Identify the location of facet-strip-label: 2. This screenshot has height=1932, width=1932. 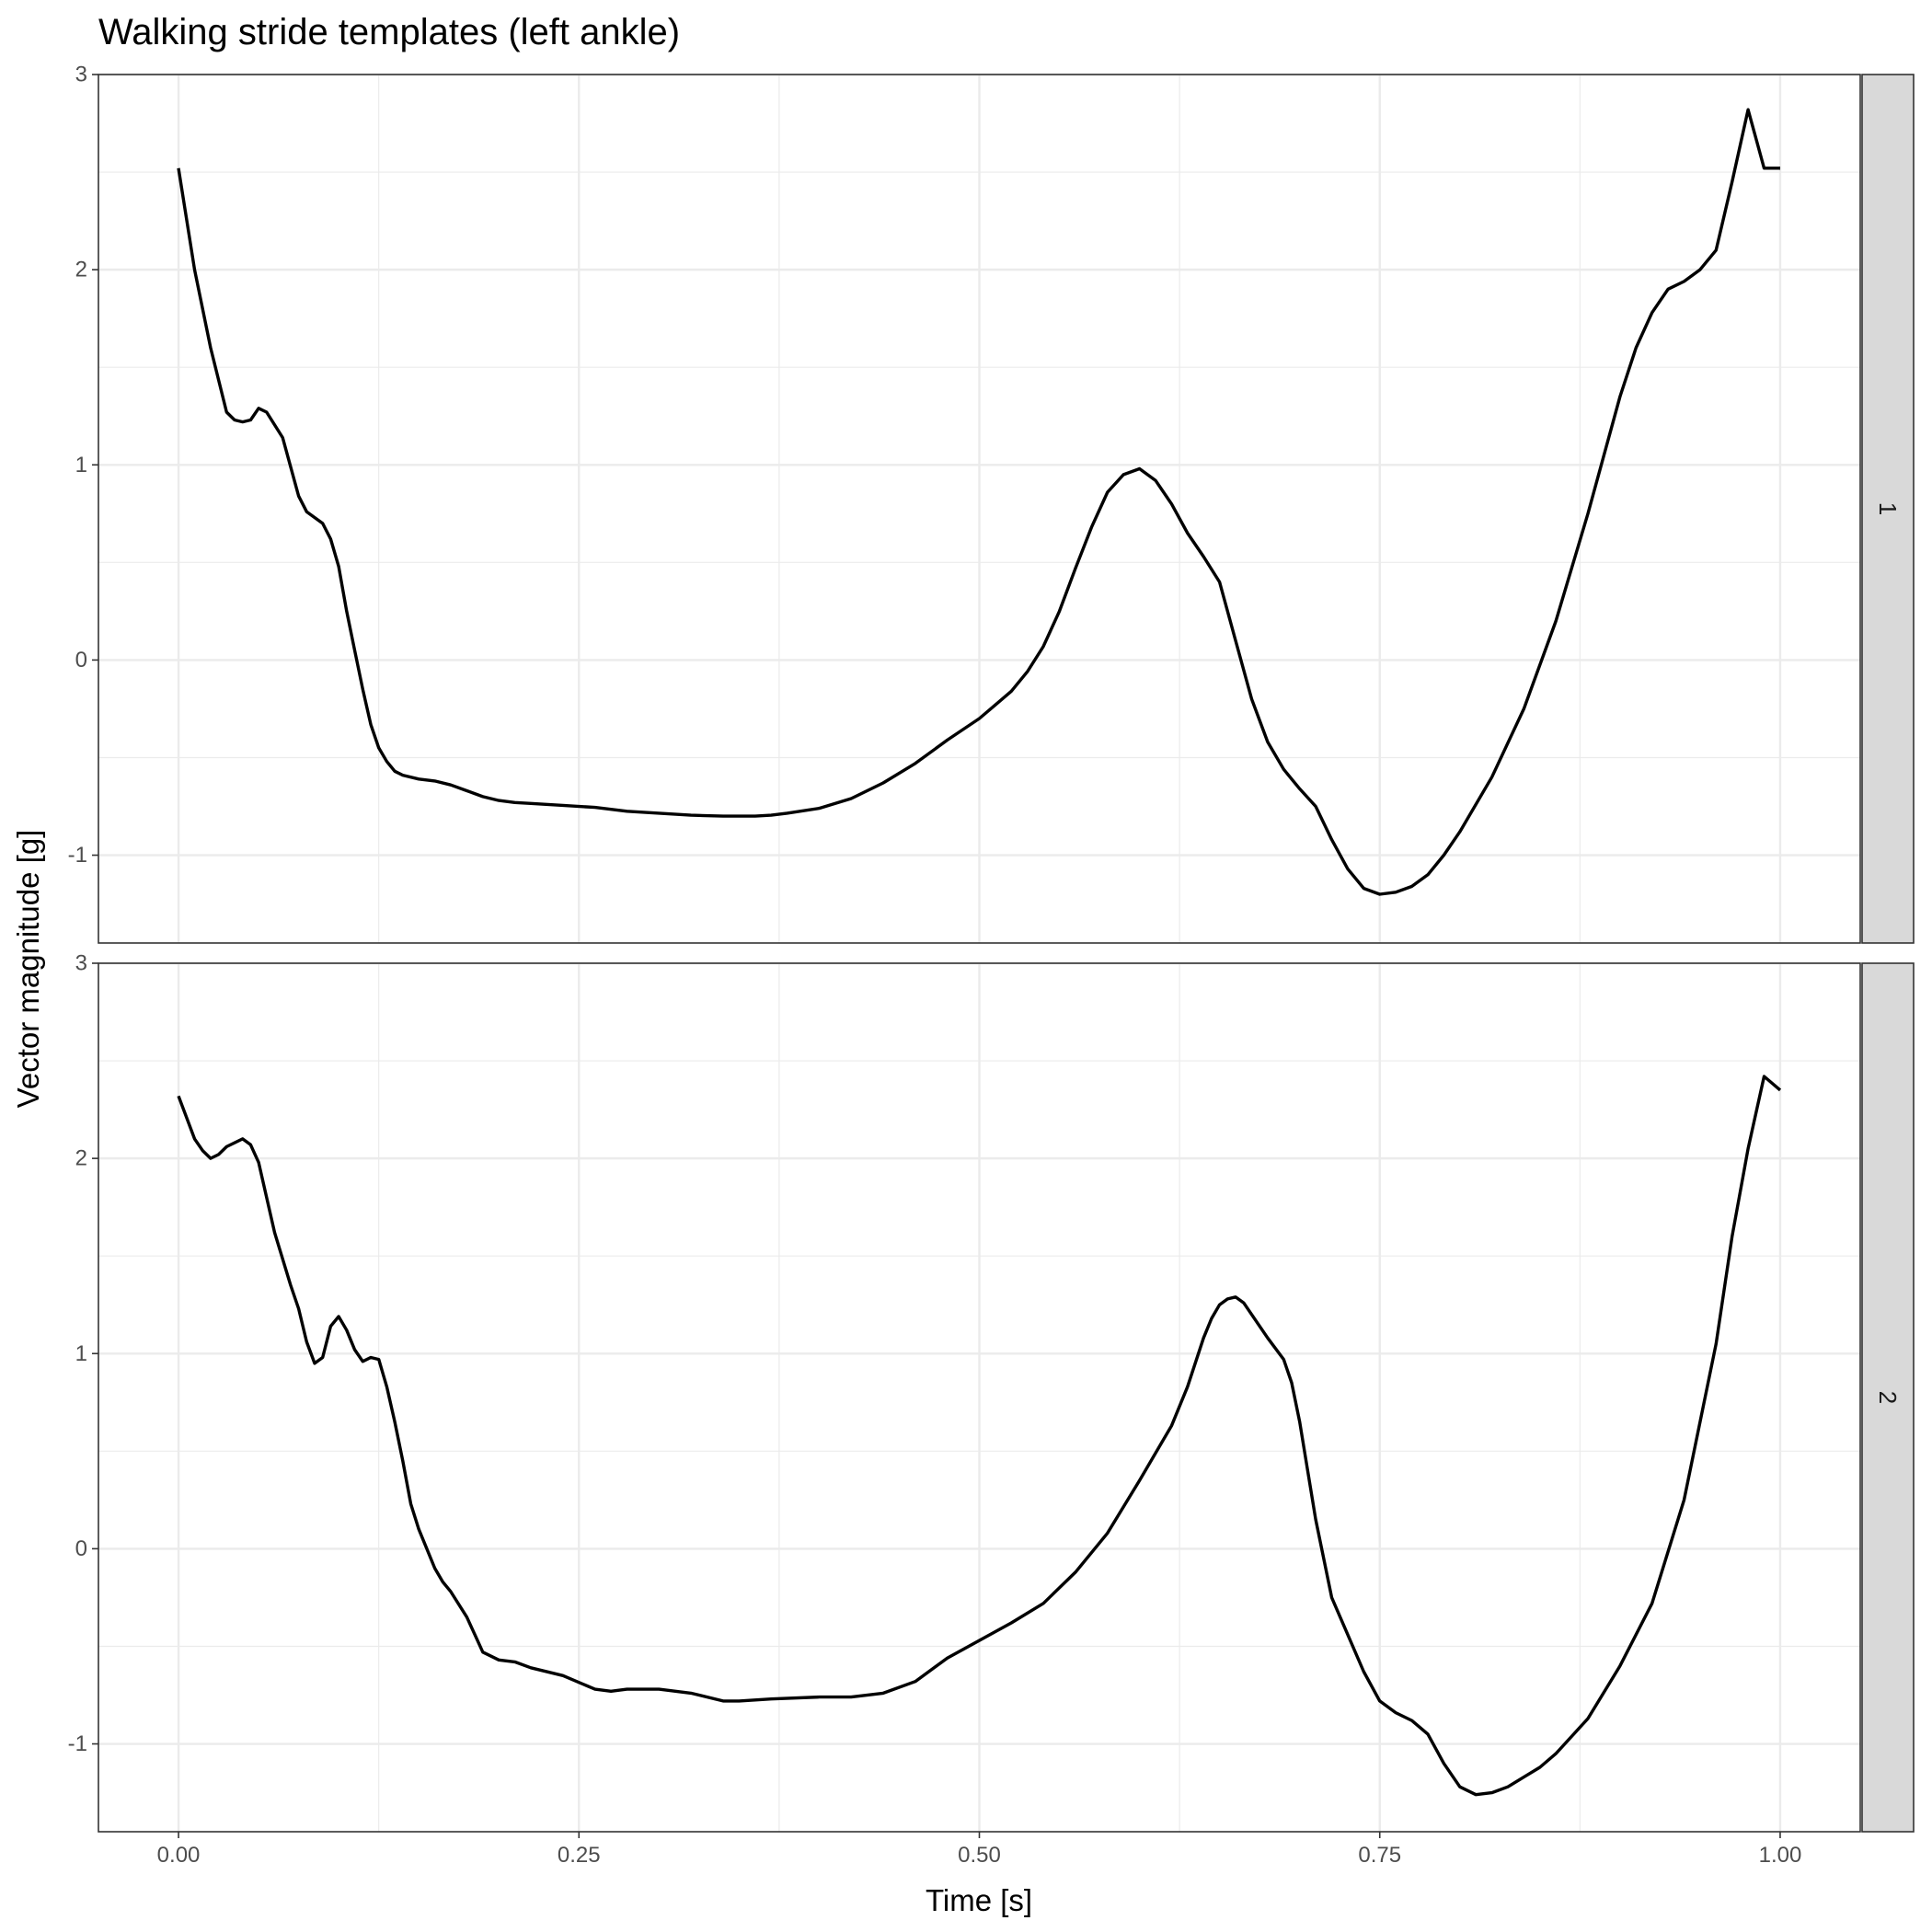
(1888, 1397).